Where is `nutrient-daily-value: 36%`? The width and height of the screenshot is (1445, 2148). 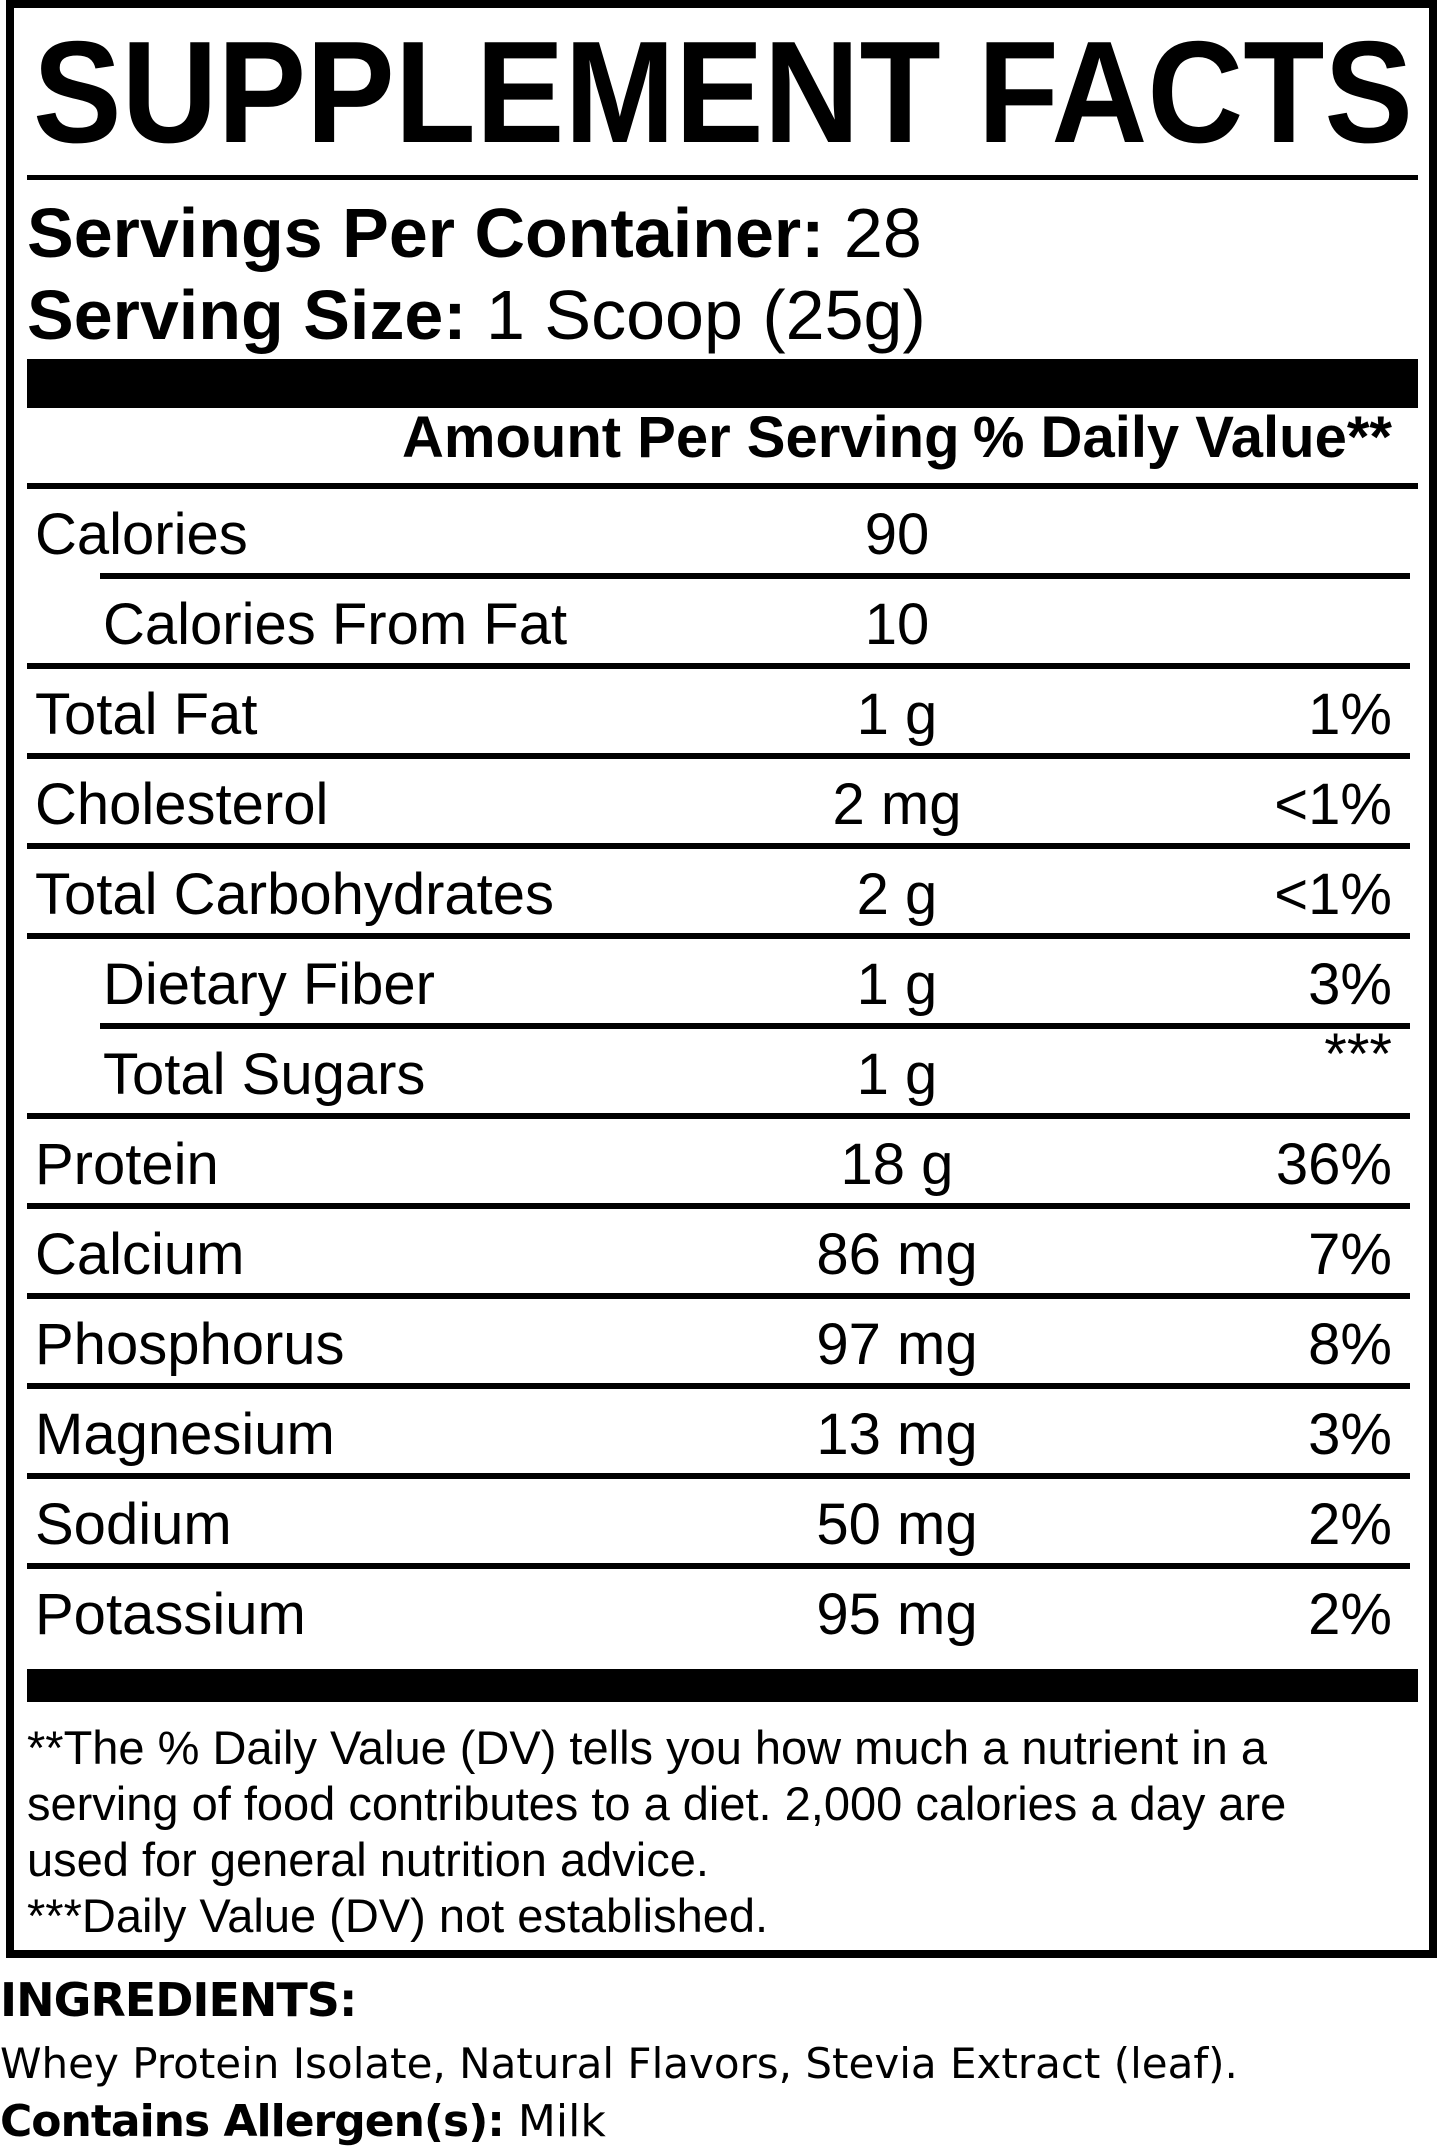 nutrient-daily-value: 36% is located at coordinates (1267, 1164).